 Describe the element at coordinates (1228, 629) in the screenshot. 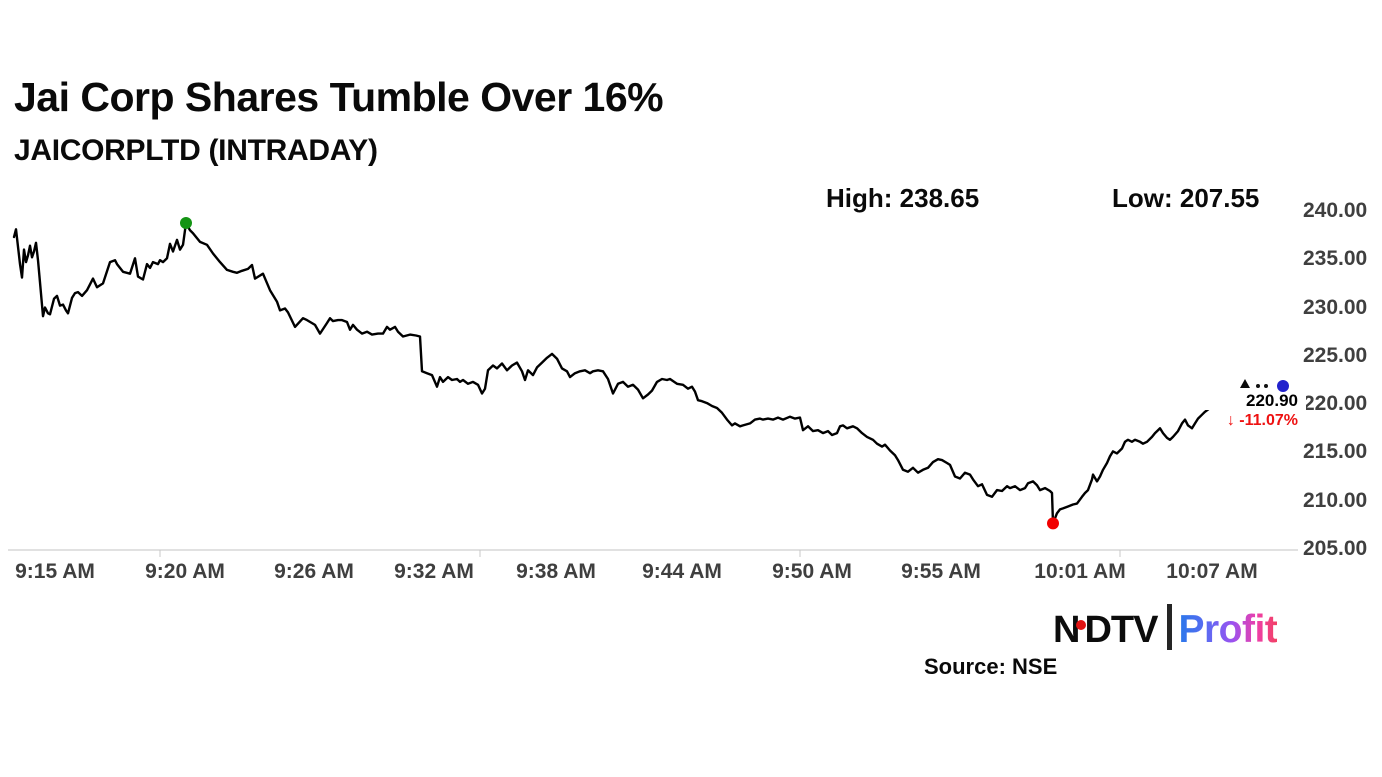

I see `profit-wordmark: Profit` at that location.